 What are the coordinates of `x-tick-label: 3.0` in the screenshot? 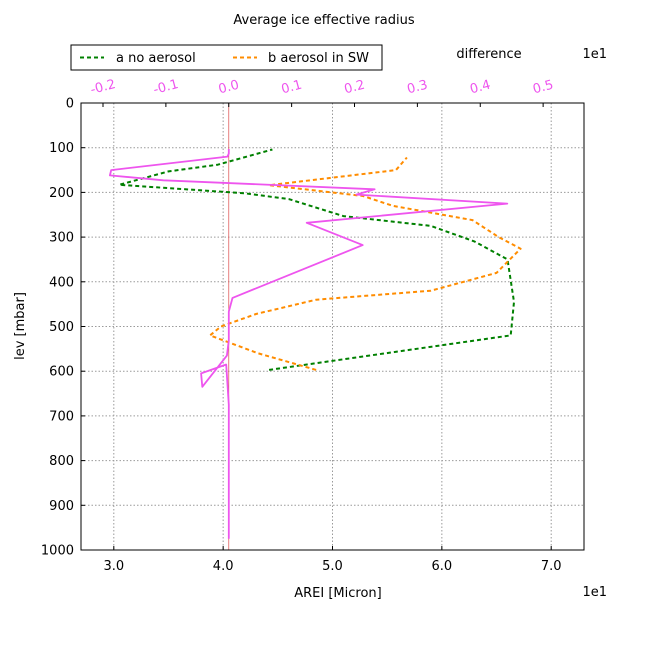 It's located at (113, 566).